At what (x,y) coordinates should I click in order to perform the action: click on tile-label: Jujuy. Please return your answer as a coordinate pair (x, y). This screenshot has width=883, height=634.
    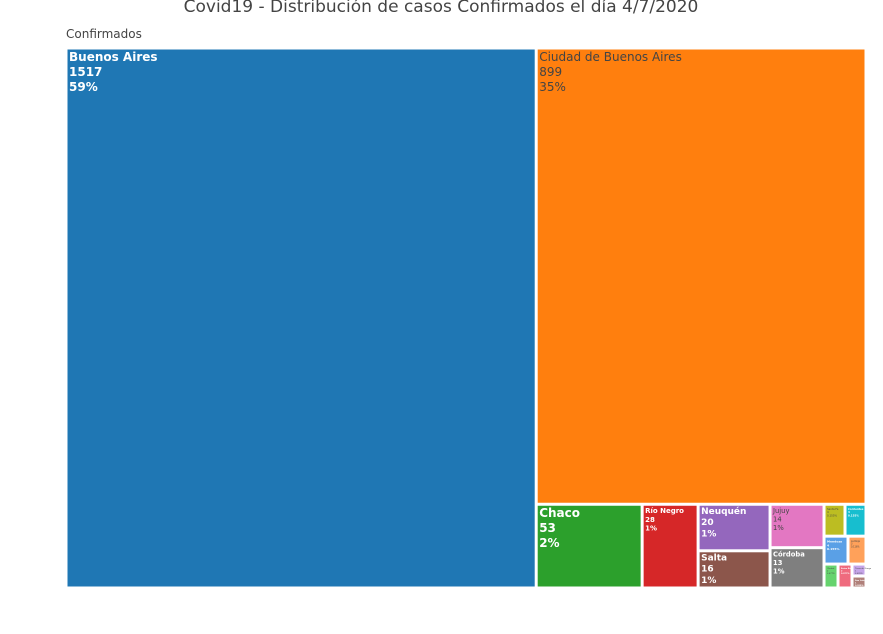
    Looking at the image, I should click on (780, 511).